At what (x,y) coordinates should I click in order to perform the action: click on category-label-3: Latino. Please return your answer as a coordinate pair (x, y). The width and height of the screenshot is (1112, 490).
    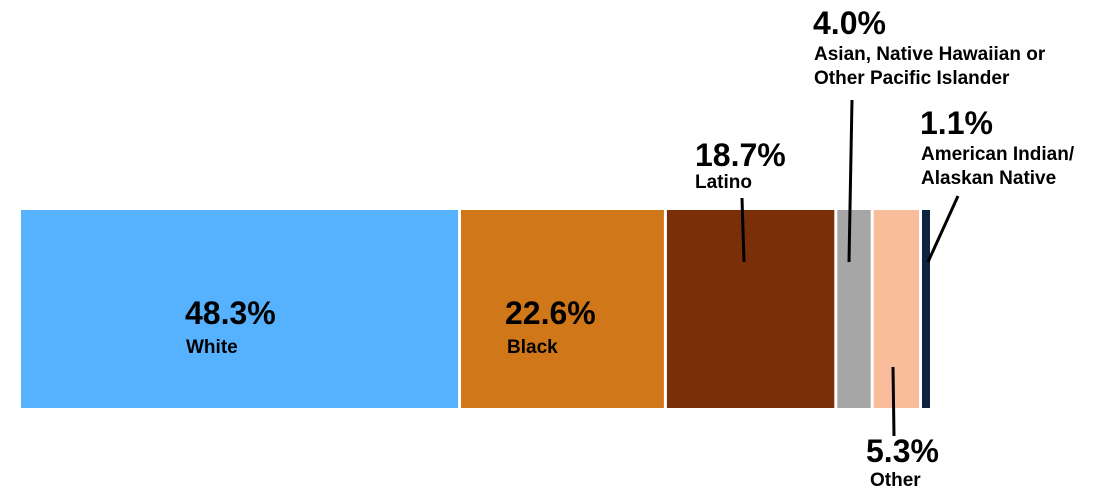
    Looking at the image, I should click on (723, 182).